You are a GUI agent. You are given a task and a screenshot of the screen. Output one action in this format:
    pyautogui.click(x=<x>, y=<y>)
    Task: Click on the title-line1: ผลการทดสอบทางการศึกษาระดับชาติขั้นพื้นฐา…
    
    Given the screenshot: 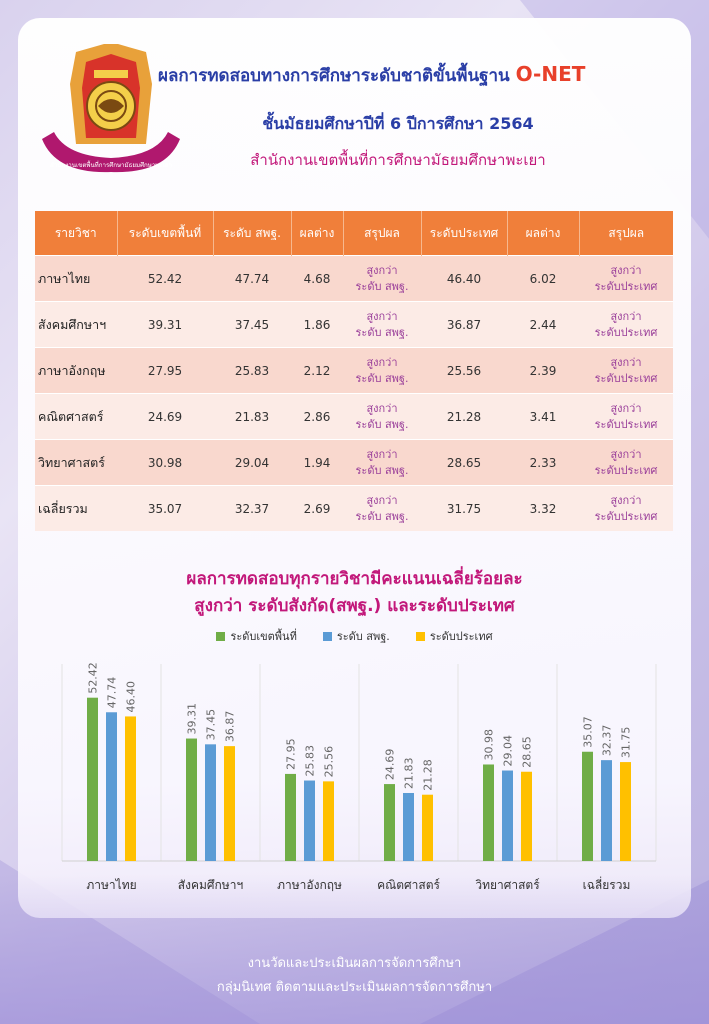 What is the action you would take?
    pyautogui.click(x=334, y=76)
    